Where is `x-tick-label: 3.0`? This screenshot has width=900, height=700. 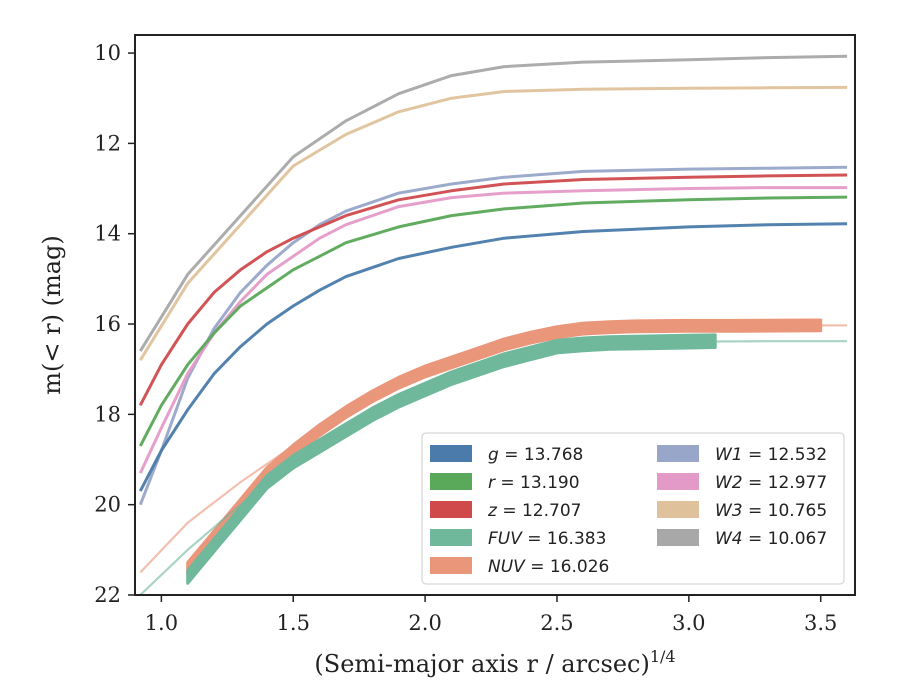 x-tick-label: 3.0 is located at coordinates (688, 623).